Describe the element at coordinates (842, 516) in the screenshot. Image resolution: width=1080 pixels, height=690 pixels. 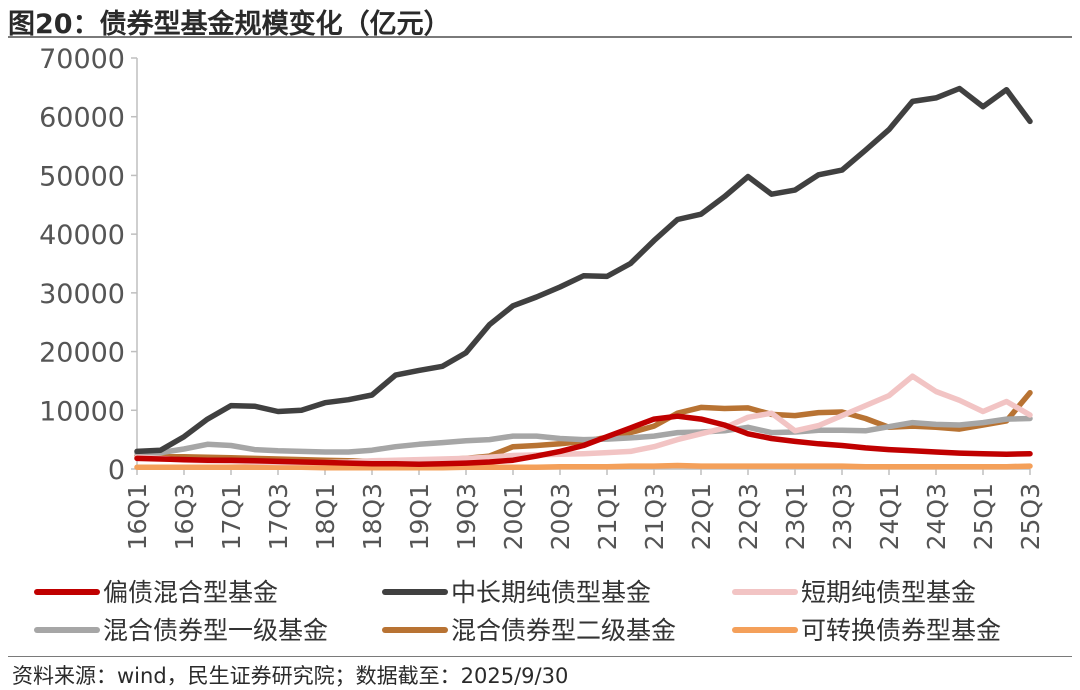
I see `x-tick-label: 23Q3` at that location.